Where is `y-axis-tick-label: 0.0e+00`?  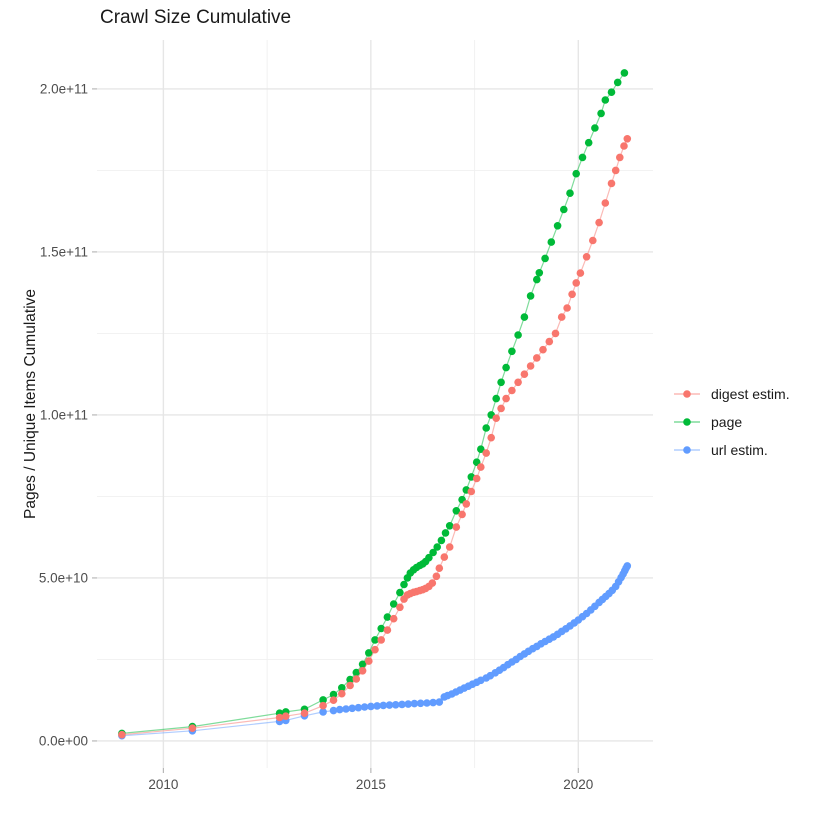
y-axis-tick-label: 0.0e+00 is located at coordinates (63, 740).